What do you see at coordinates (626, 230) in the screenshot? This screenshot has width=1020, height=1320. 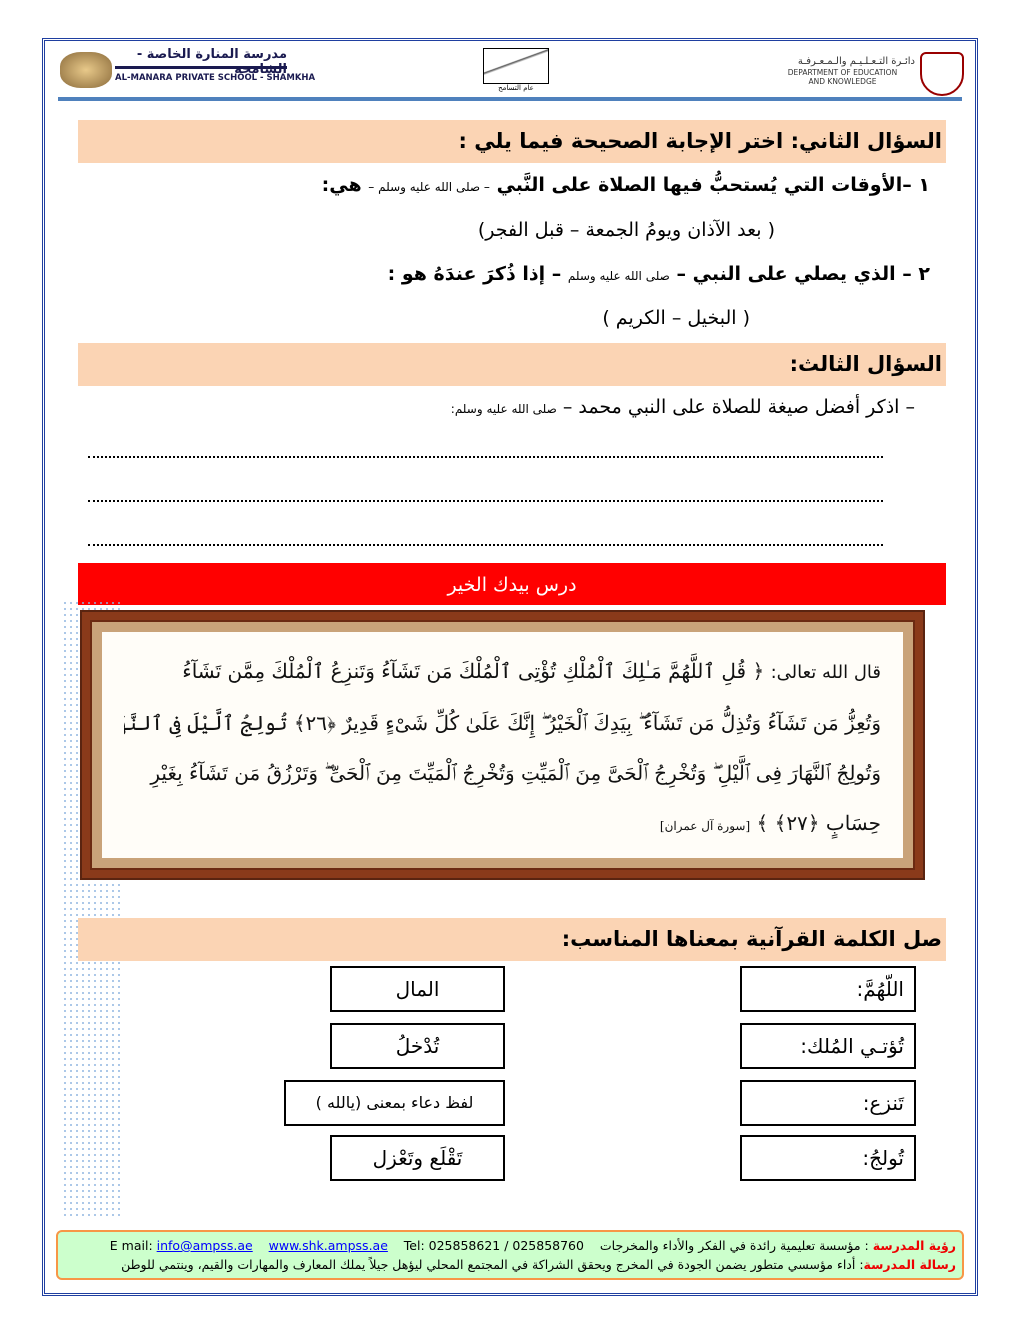 I see `q2-item-1-options: ( بعد الآذان ويومُ الجمعة – قبل الفجر)` at bounding box center [626, 230].